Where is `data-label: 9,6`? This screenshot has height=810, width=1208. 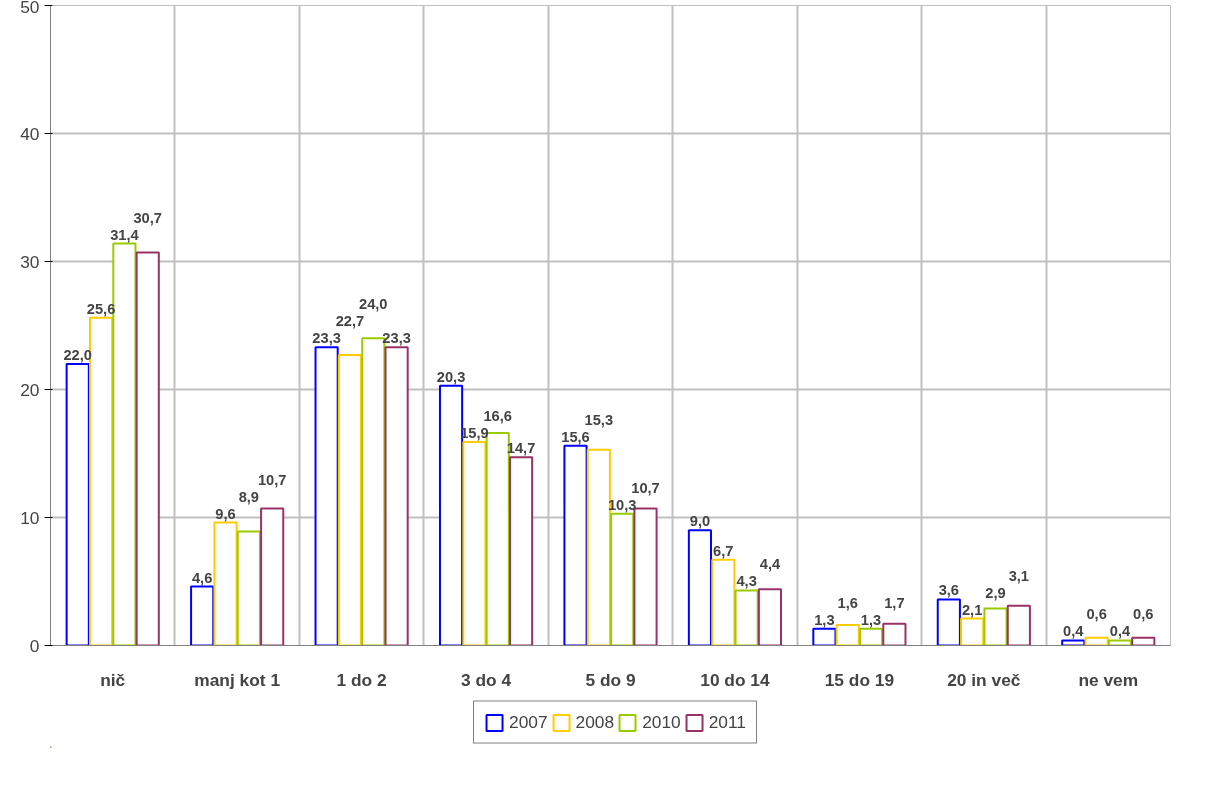
data-label: 9,6 is located at coordinates (225, 513).